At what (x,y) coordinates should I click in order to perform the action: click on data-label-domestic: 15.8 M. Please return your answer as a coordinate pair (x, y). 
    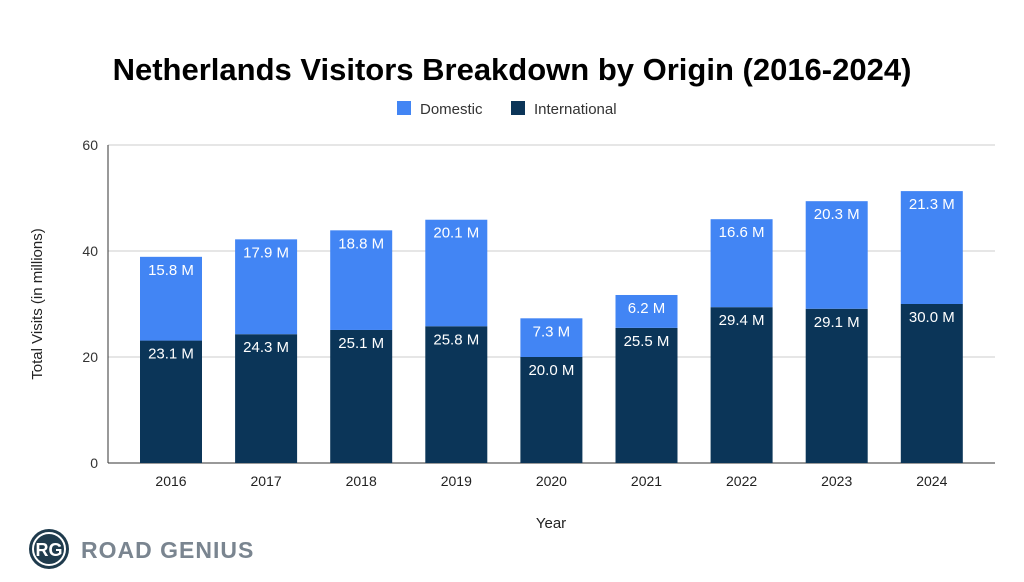
    Looking at the image, I should click on (171, 270).